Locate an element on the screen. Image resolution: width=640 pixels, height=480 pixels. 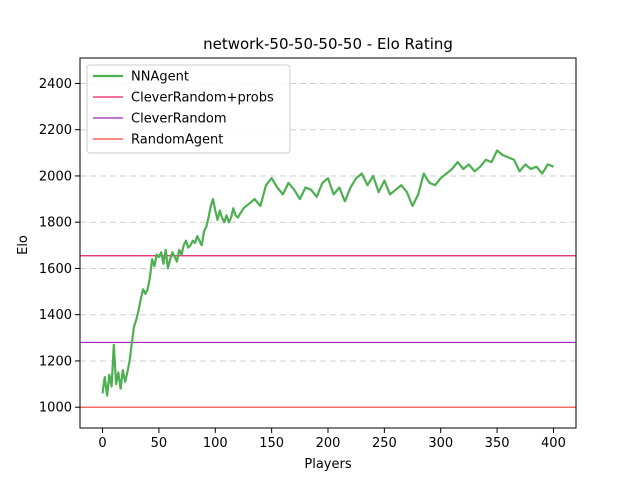
legend-label: CleverRandom is located at coordinates (179, 119).